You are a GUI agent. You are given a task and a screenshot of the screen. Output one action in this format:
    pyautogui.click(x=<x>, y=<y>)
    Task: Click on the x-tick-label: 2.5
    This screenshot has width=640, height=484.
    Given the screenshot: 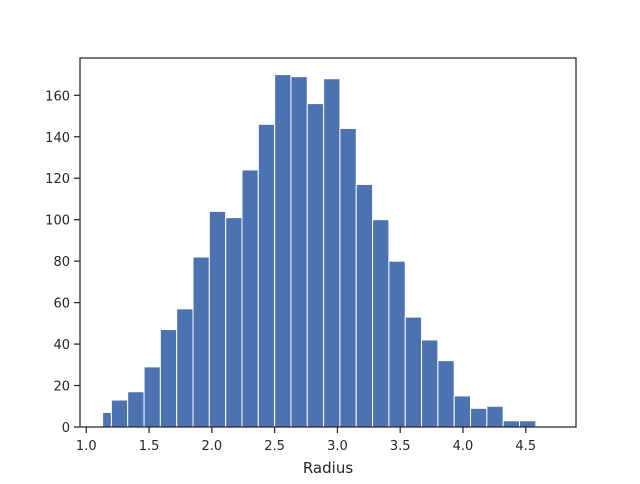 What is the action you would take?
    pyautogui.click(x=274, y=446)
    